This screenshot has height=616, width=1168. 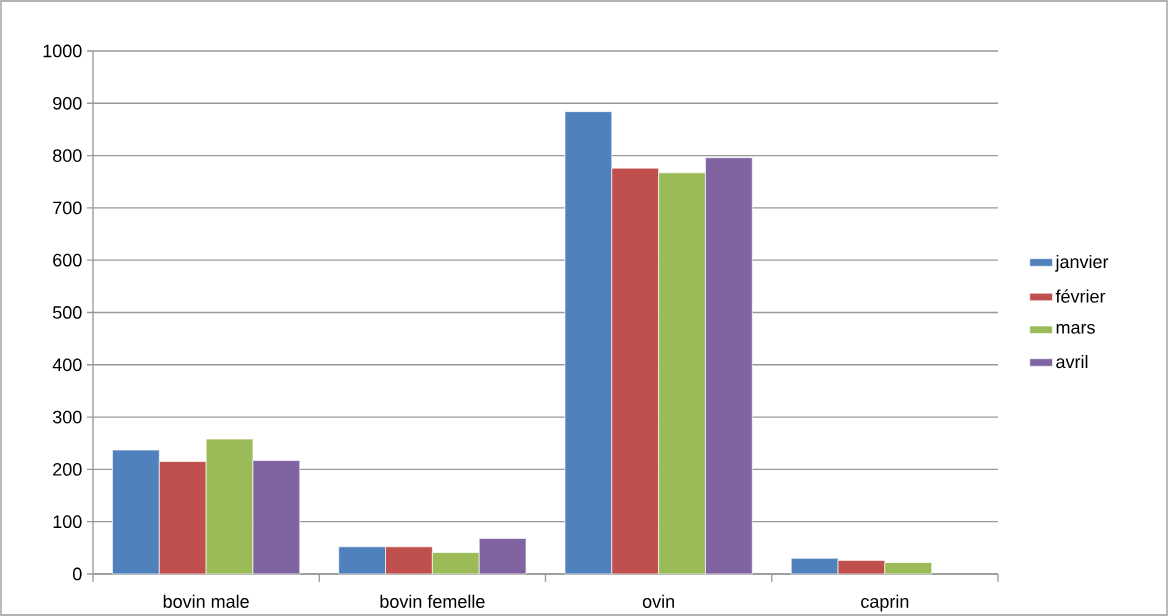 What do you see at coordinates (67, 522) in the screenshot?
I see `y-tick-label: 100` at bounding box center [67, 522].